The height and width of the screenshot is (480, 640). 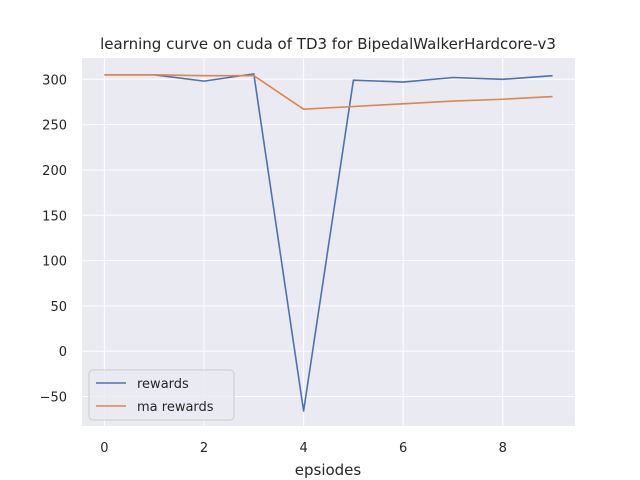 I want to click on y-tick-label: 300, so click(x=54, y=80).